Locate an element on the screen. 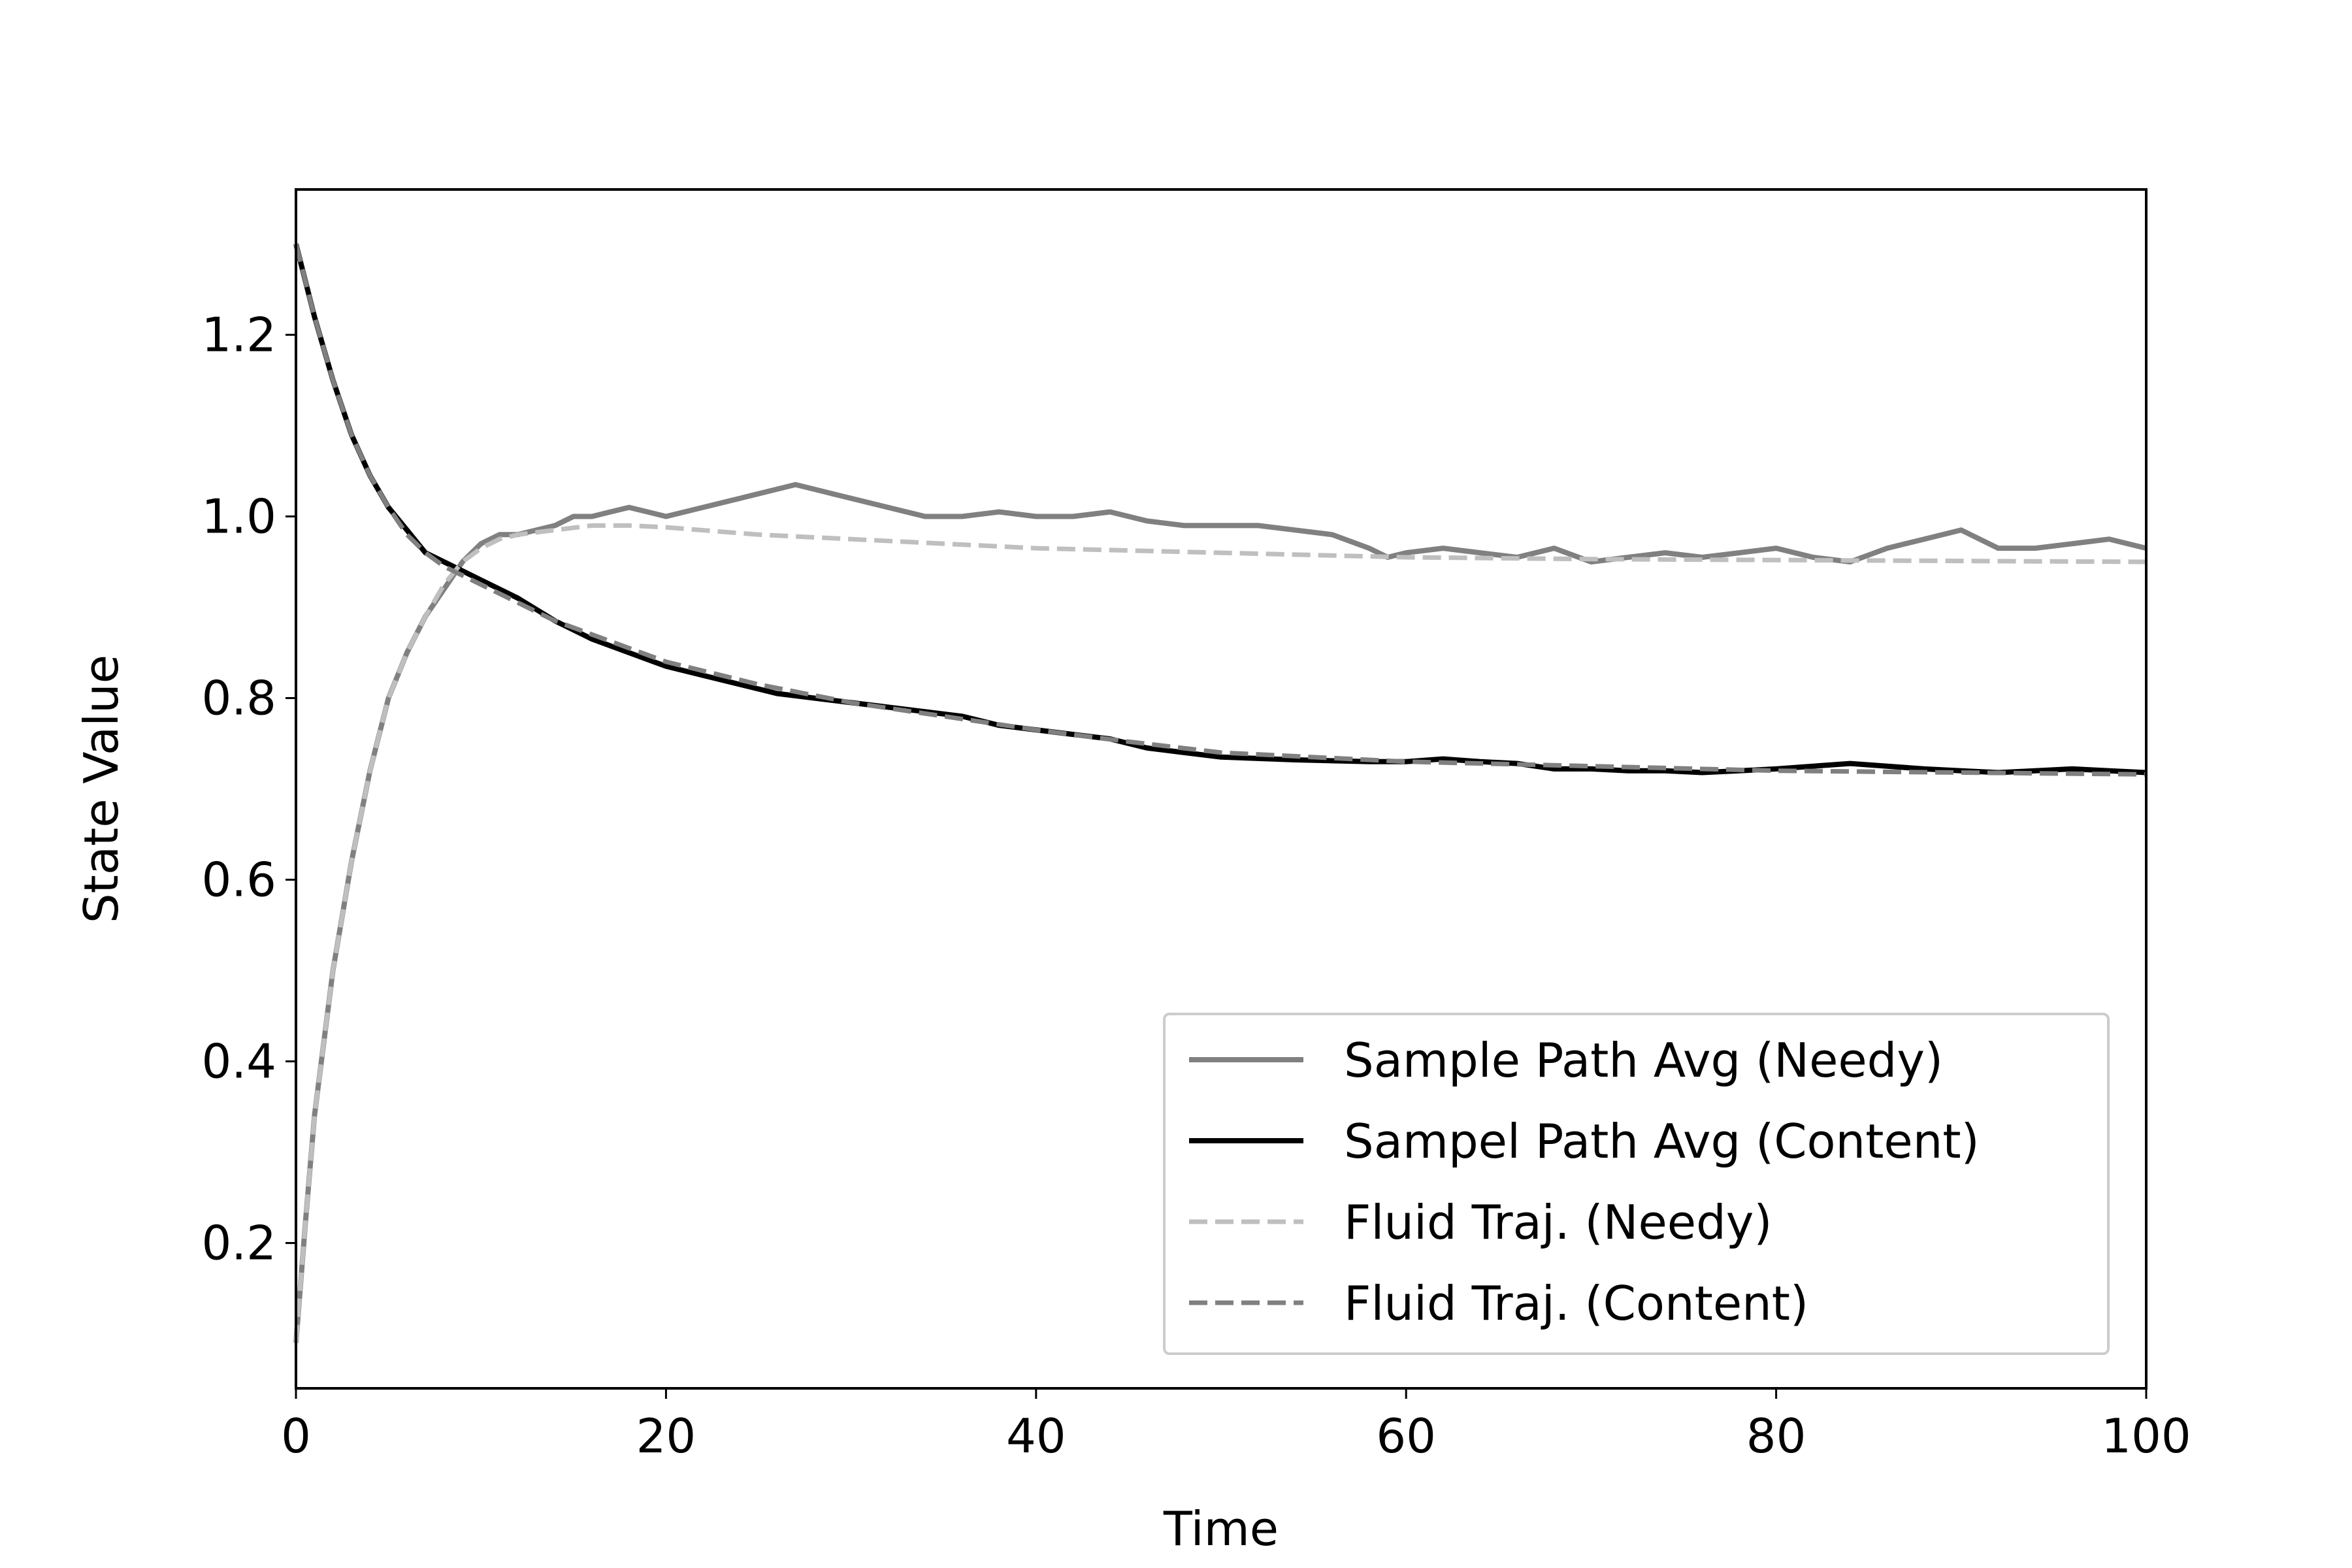 Image resolution: width=2352 pixels, height=1568 pixels. legend-label-1: Sample Path Avg (Needy) is located at coordinates (1643, 1060).